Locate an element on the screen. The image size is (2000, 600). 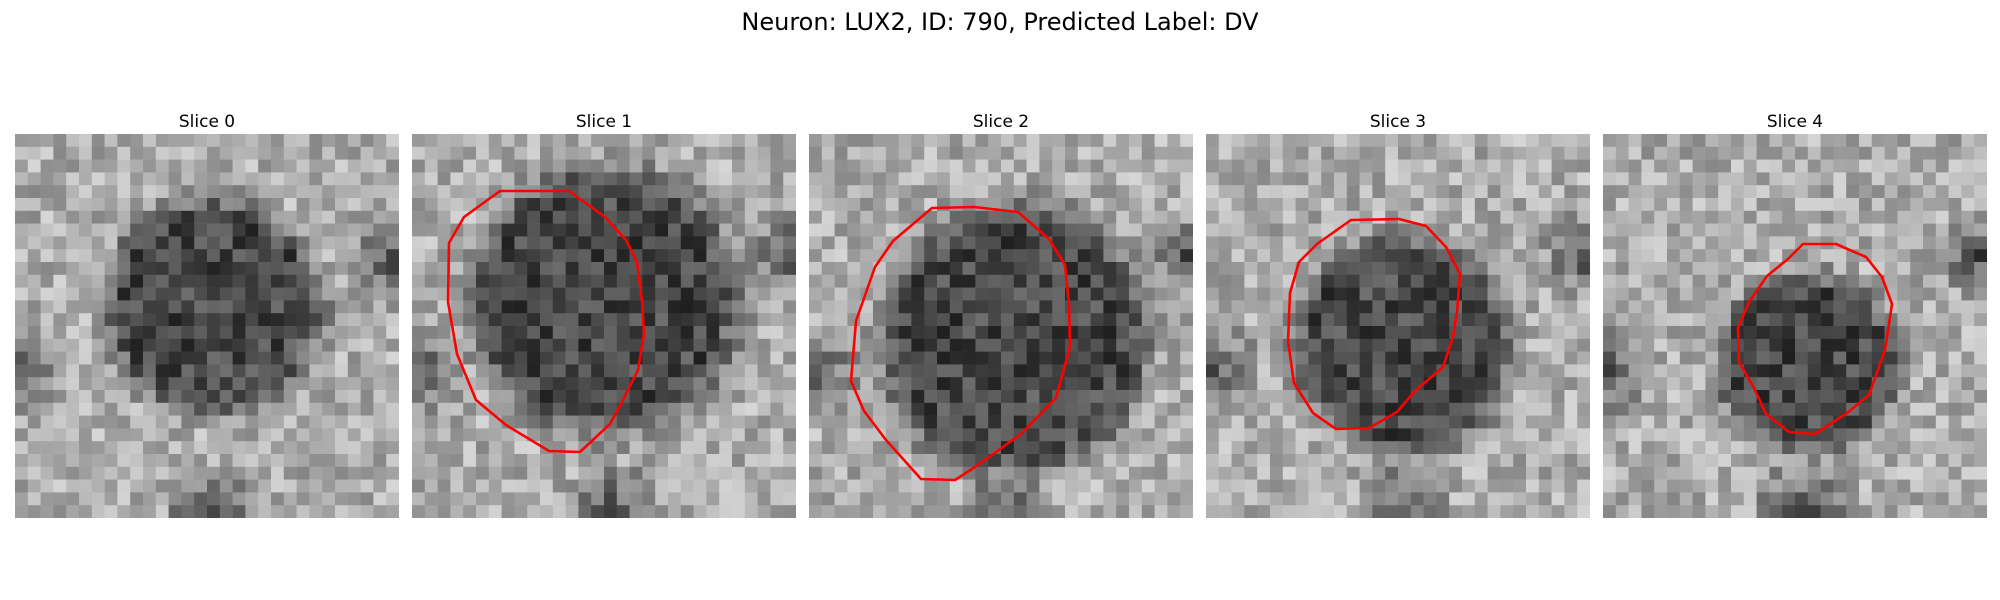
slice-title: Slice 0 is located at coordinates (207, 122).